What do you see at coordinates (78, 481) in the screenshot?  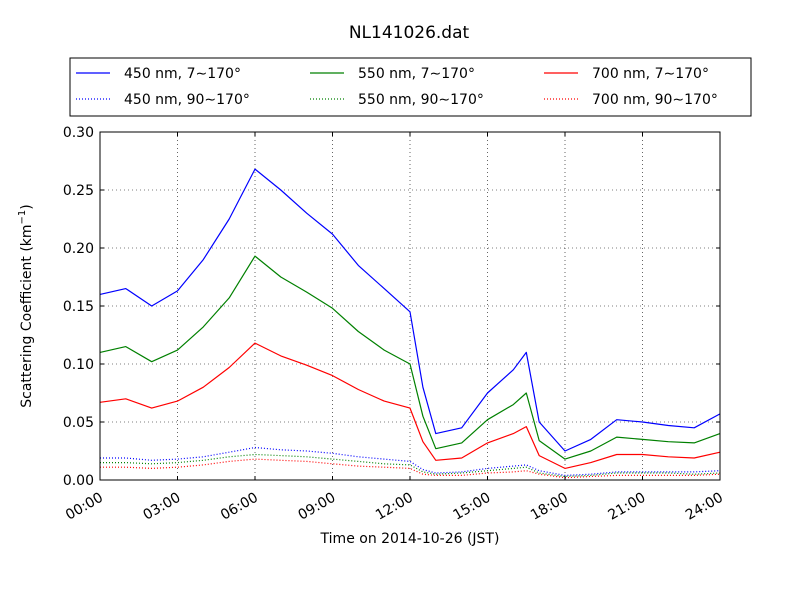 I see `y-tick-label: 0.00` at bounding box center [78, 481].